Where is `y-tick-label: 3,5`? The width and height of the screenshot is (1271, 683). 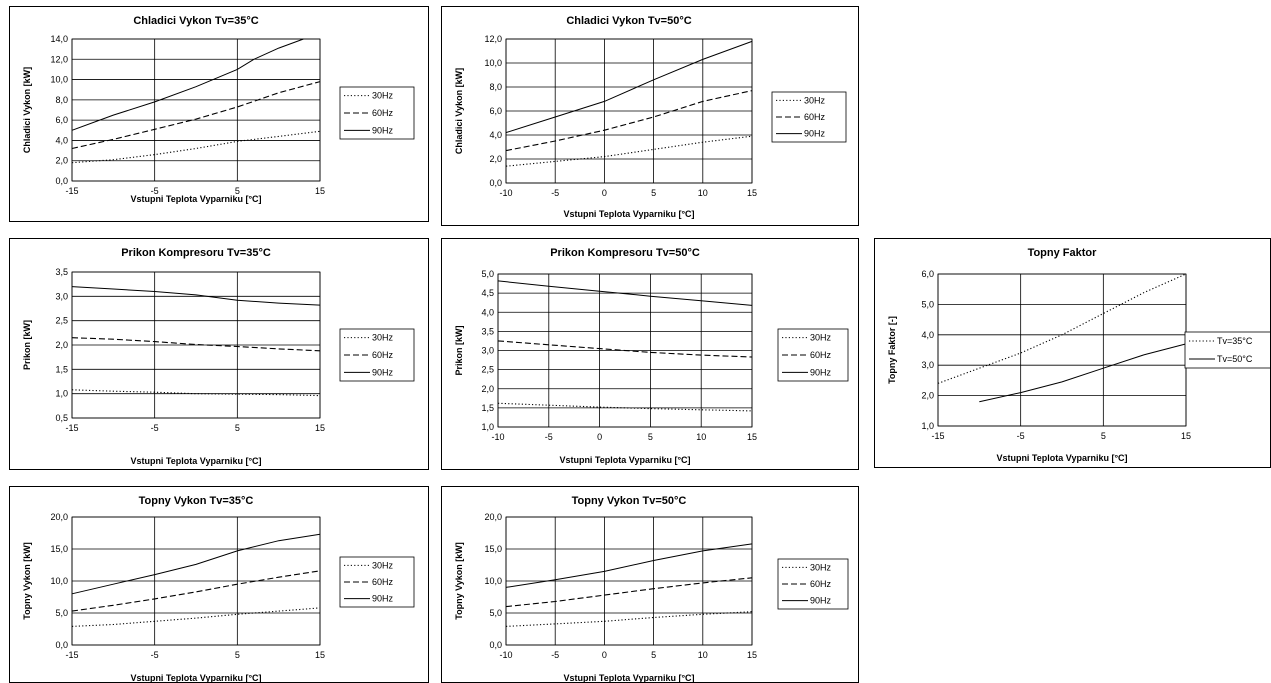 y-tick-label: 3,5 is located at coordinates (61, 272).